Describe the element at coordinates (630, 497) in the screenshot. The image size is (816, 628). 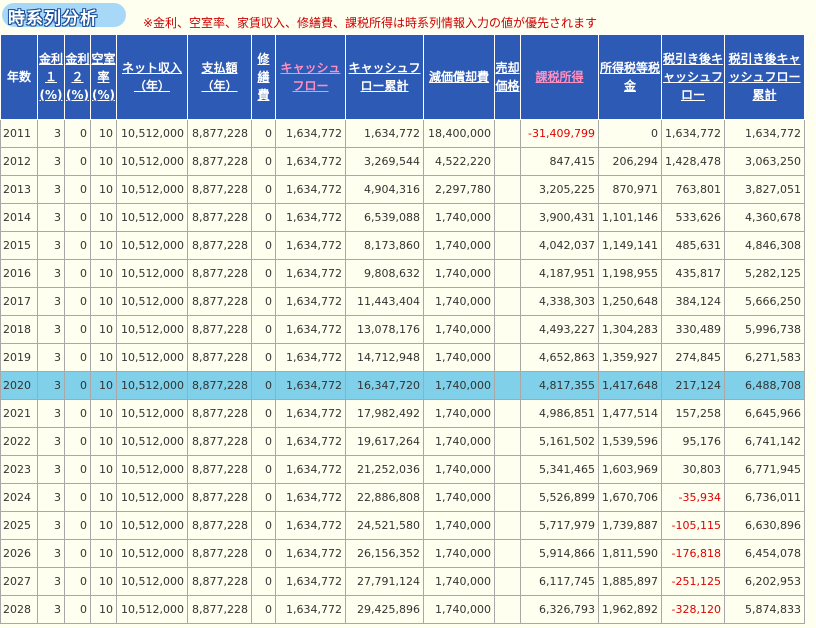
I see `cell-income-tax: 1,670,706` at that location.